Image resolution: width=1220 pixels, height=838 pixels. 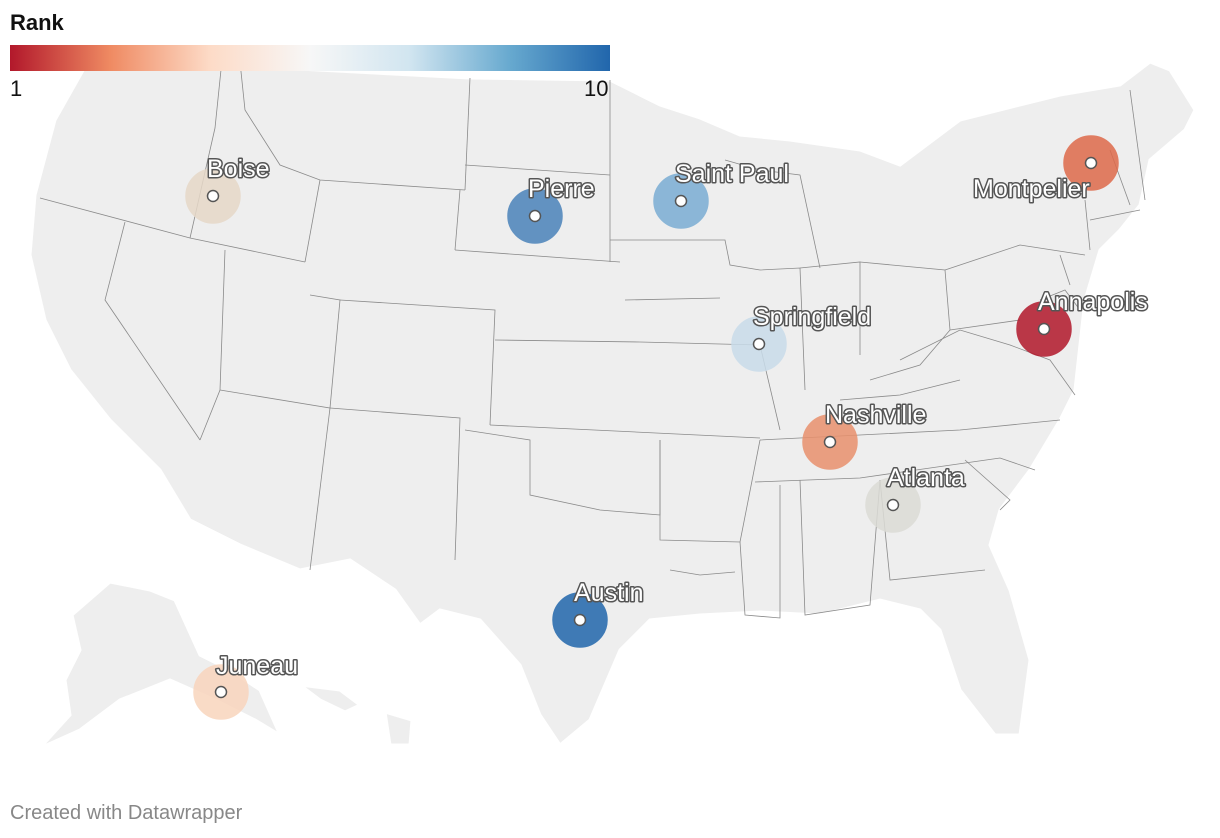 What do you see at coordinates (875, 415) in the screenshot?
I see `city-label-nashville: Nashville` at bounding box center [875, 415].